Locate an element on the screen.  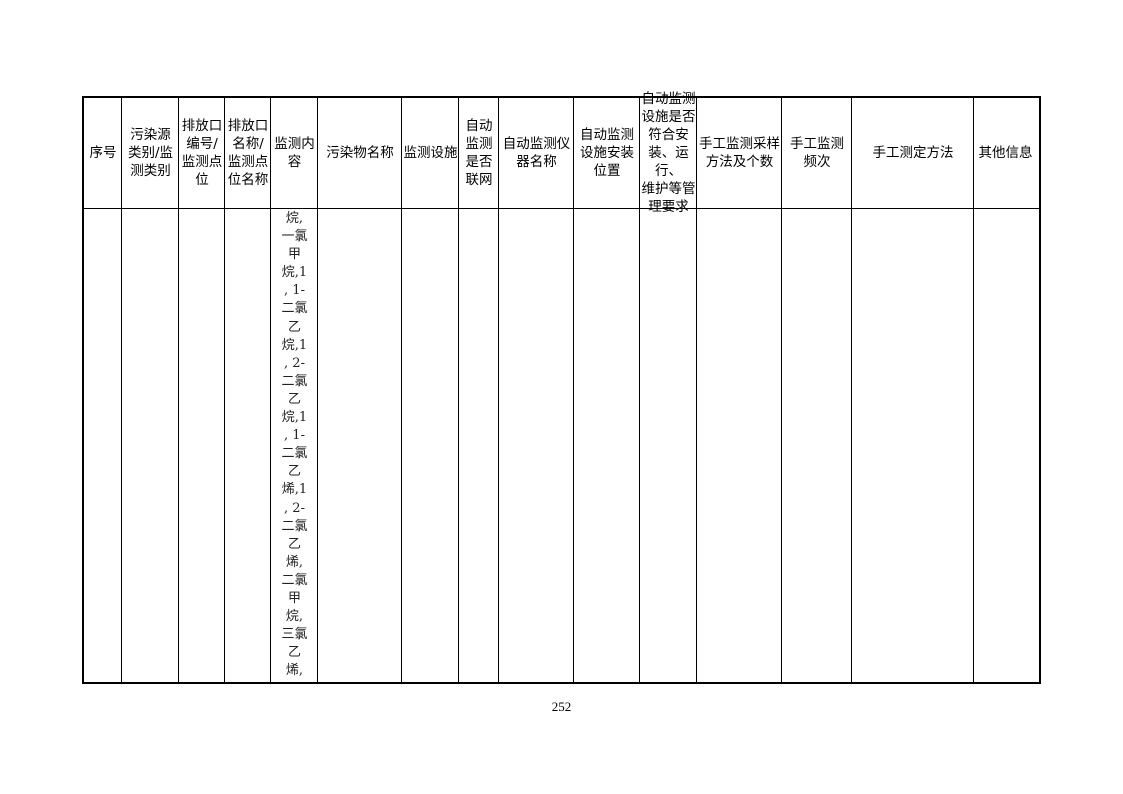
header-text: 污染物名称 is located at coordinates (360, 153).